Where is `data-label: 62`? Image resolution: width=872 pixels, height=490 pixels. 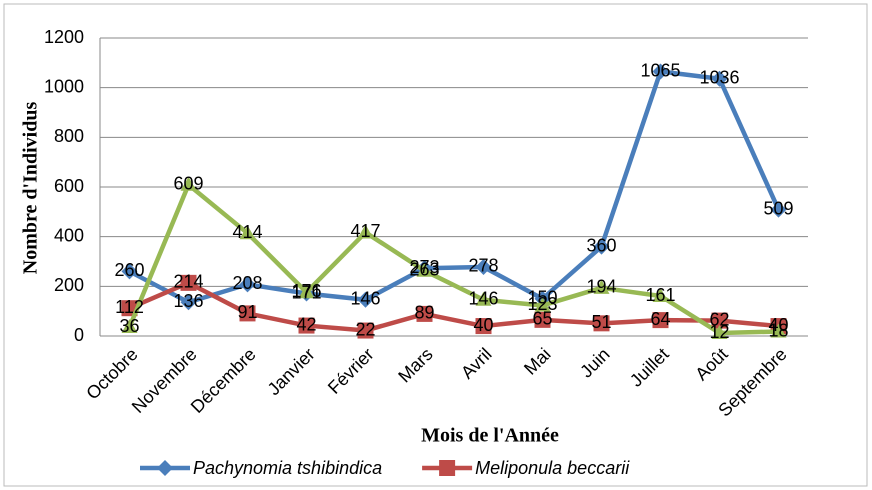 data-label: 62 is located at coordinates (719, 319).